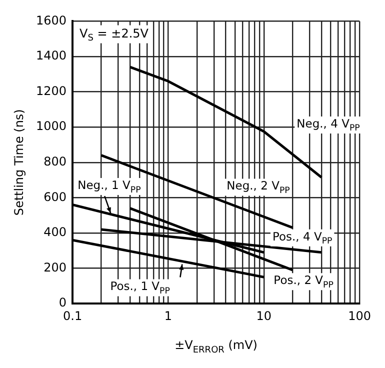 The width and height of the screenshot is (385, 368). What do you see at coordinates (62, 303) in the screenshot?
I see `y-tick-label: 0` at bounding box center [62, 303].